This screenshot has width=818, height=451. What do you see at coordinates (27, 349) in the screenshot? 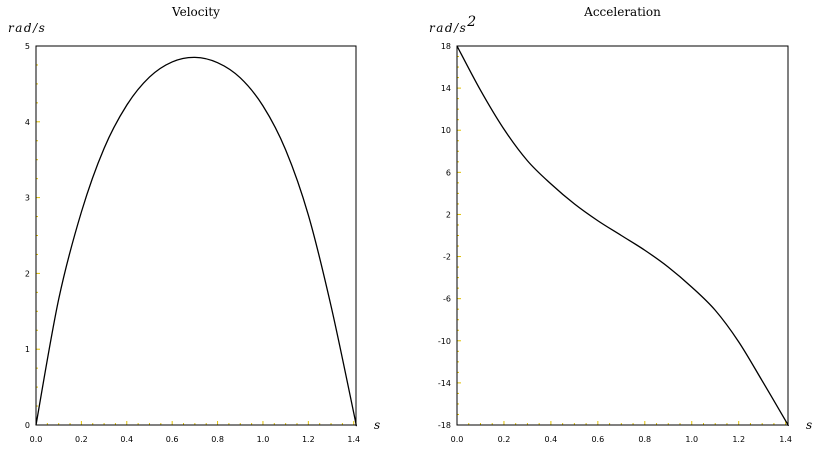
I see `velocity-y-tick-label: 1` at bounding box center [27, 349].